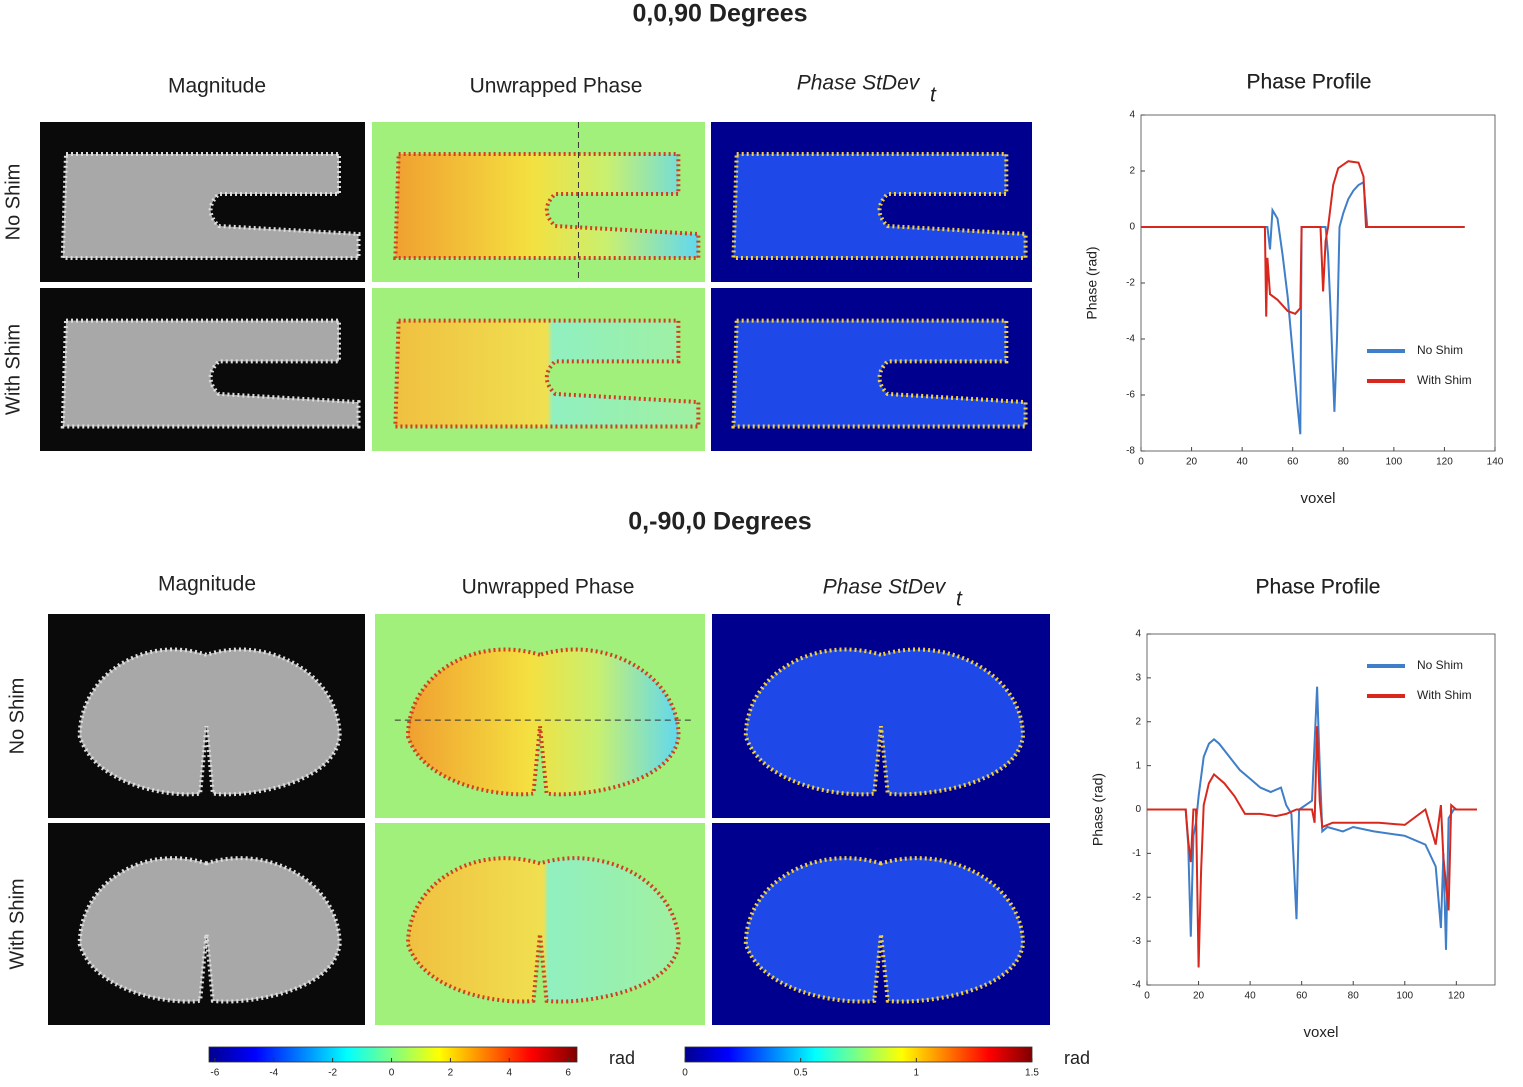  I want to click on y-tick-label: -8, so click(1130, 451).